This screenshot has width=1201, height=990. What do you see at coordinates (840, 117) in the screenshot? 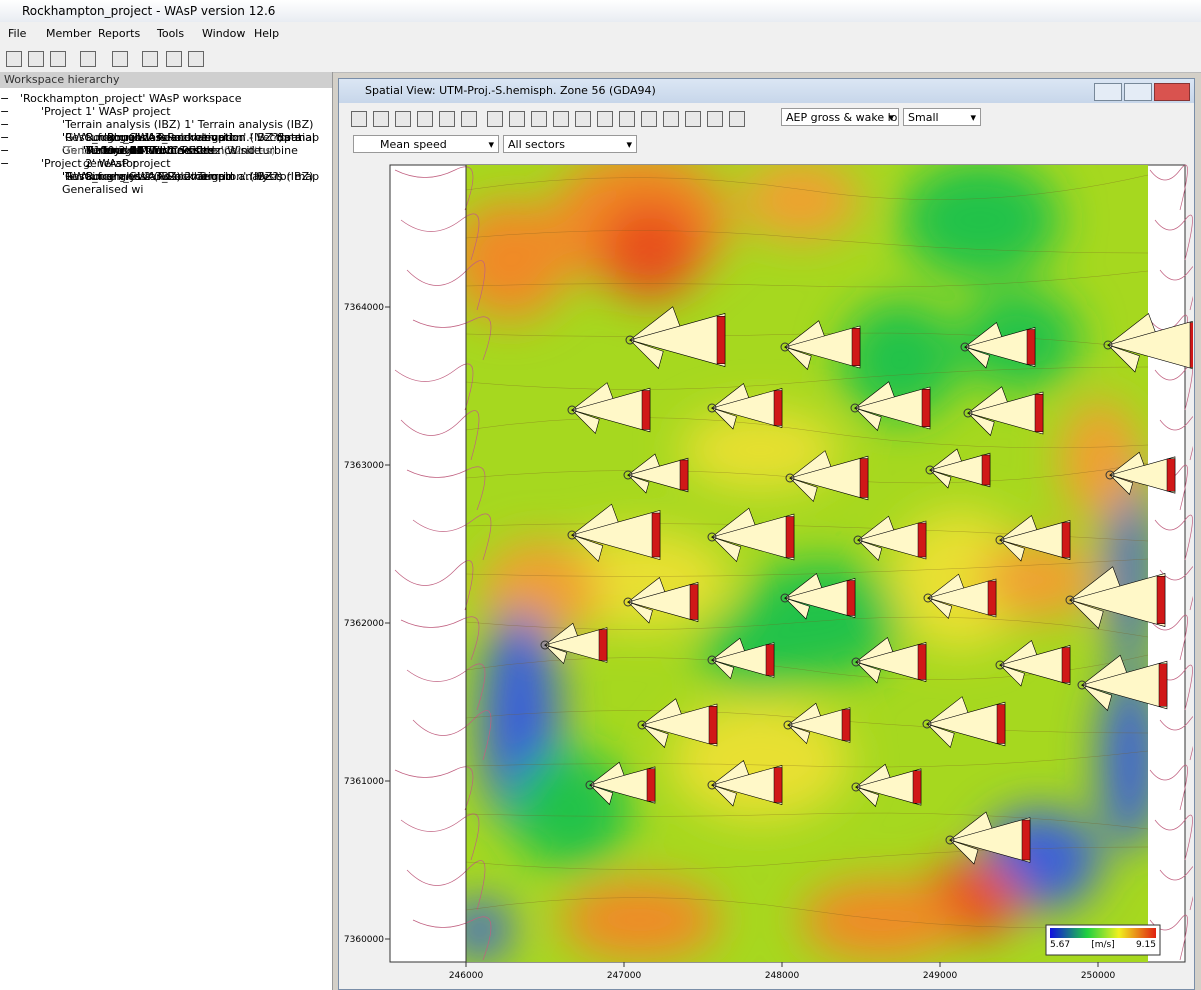
I see `dropdown: AEP gross & wake lo` at bounding box center [840, 117].